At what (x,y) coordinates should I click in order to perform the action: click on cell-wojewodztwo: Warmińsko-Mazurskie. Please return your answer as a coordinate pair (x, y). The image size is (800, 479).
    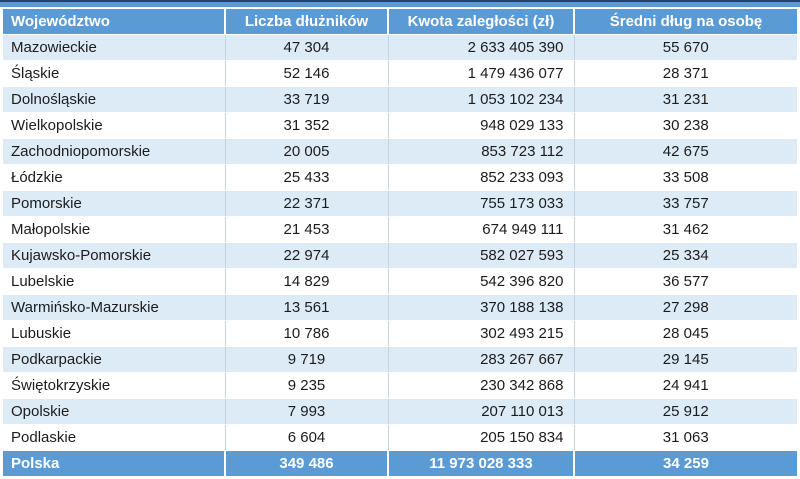
    Looking at the image, I should click on (114, 307).